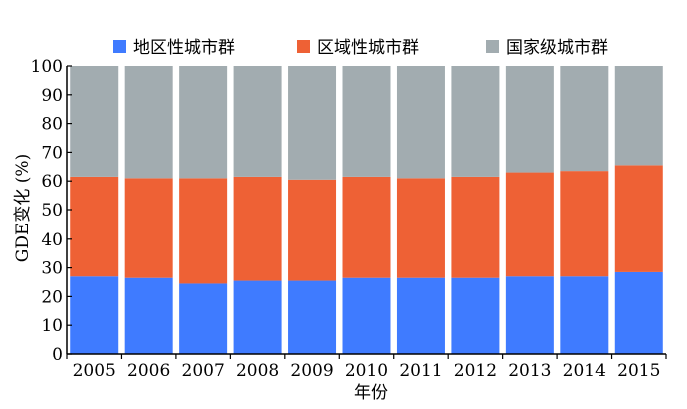 The width and height of the screenshot is (687, 409). What do you see at coordinates (52, 125) in the screenshot?
I see `y-tick-label-80: 80` at bounding box center [52, 125].